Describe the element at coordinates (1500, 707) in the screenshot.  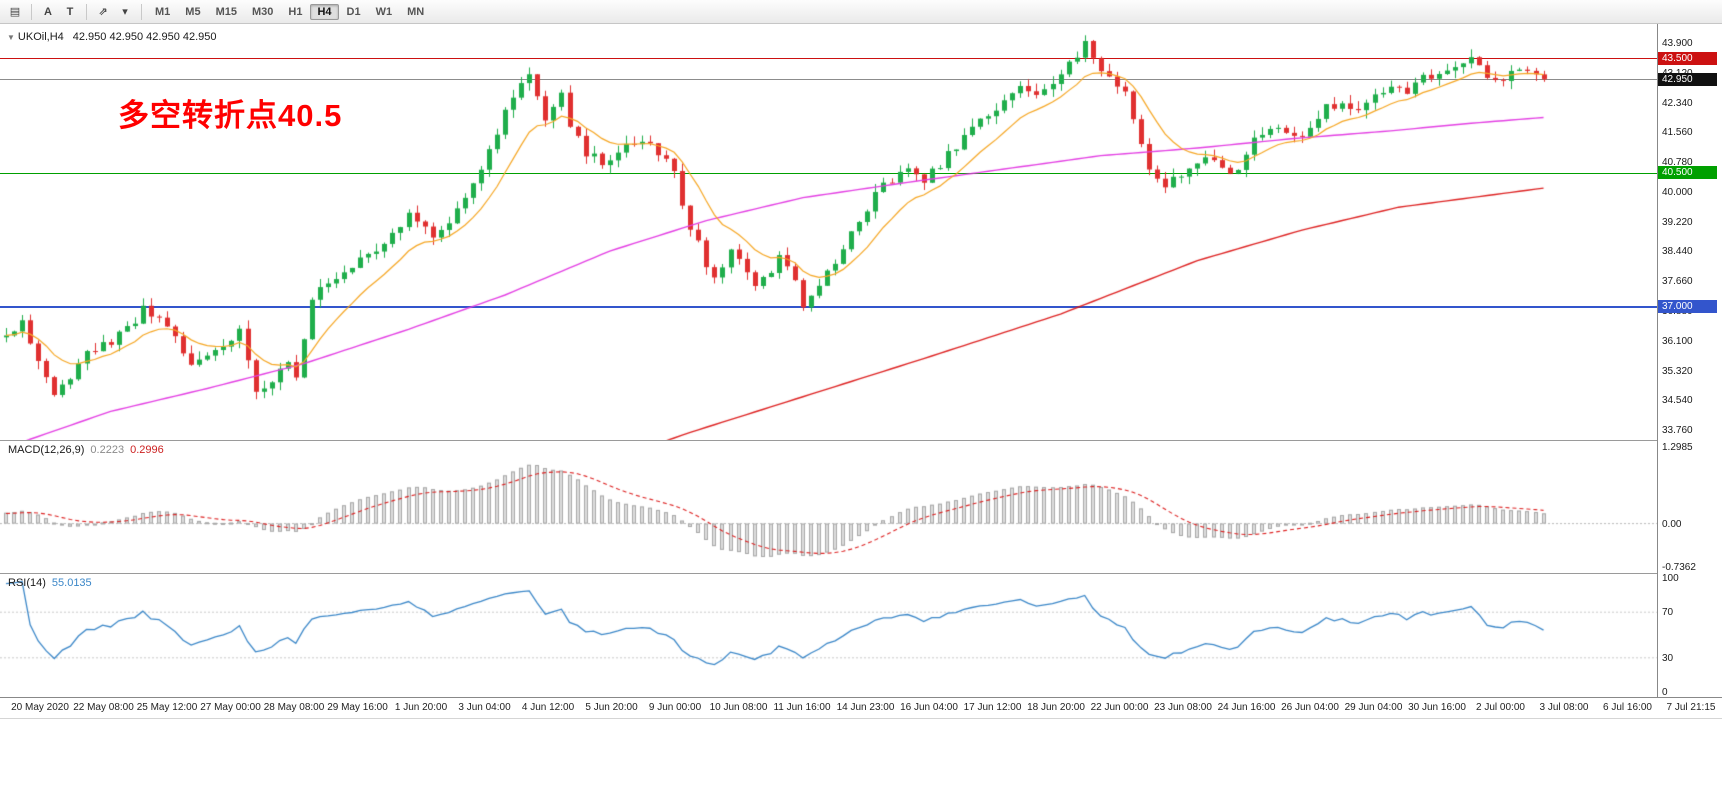
I see `time-axis-label: 2 Jul 00:00` at that location.